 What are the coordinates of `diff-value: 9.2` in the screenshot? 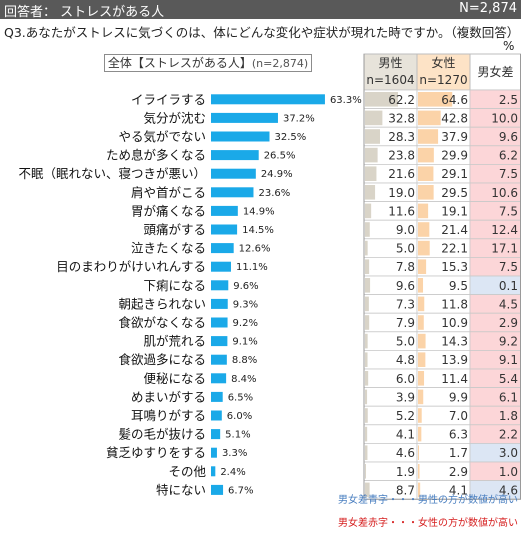 It's located at (508, 342).